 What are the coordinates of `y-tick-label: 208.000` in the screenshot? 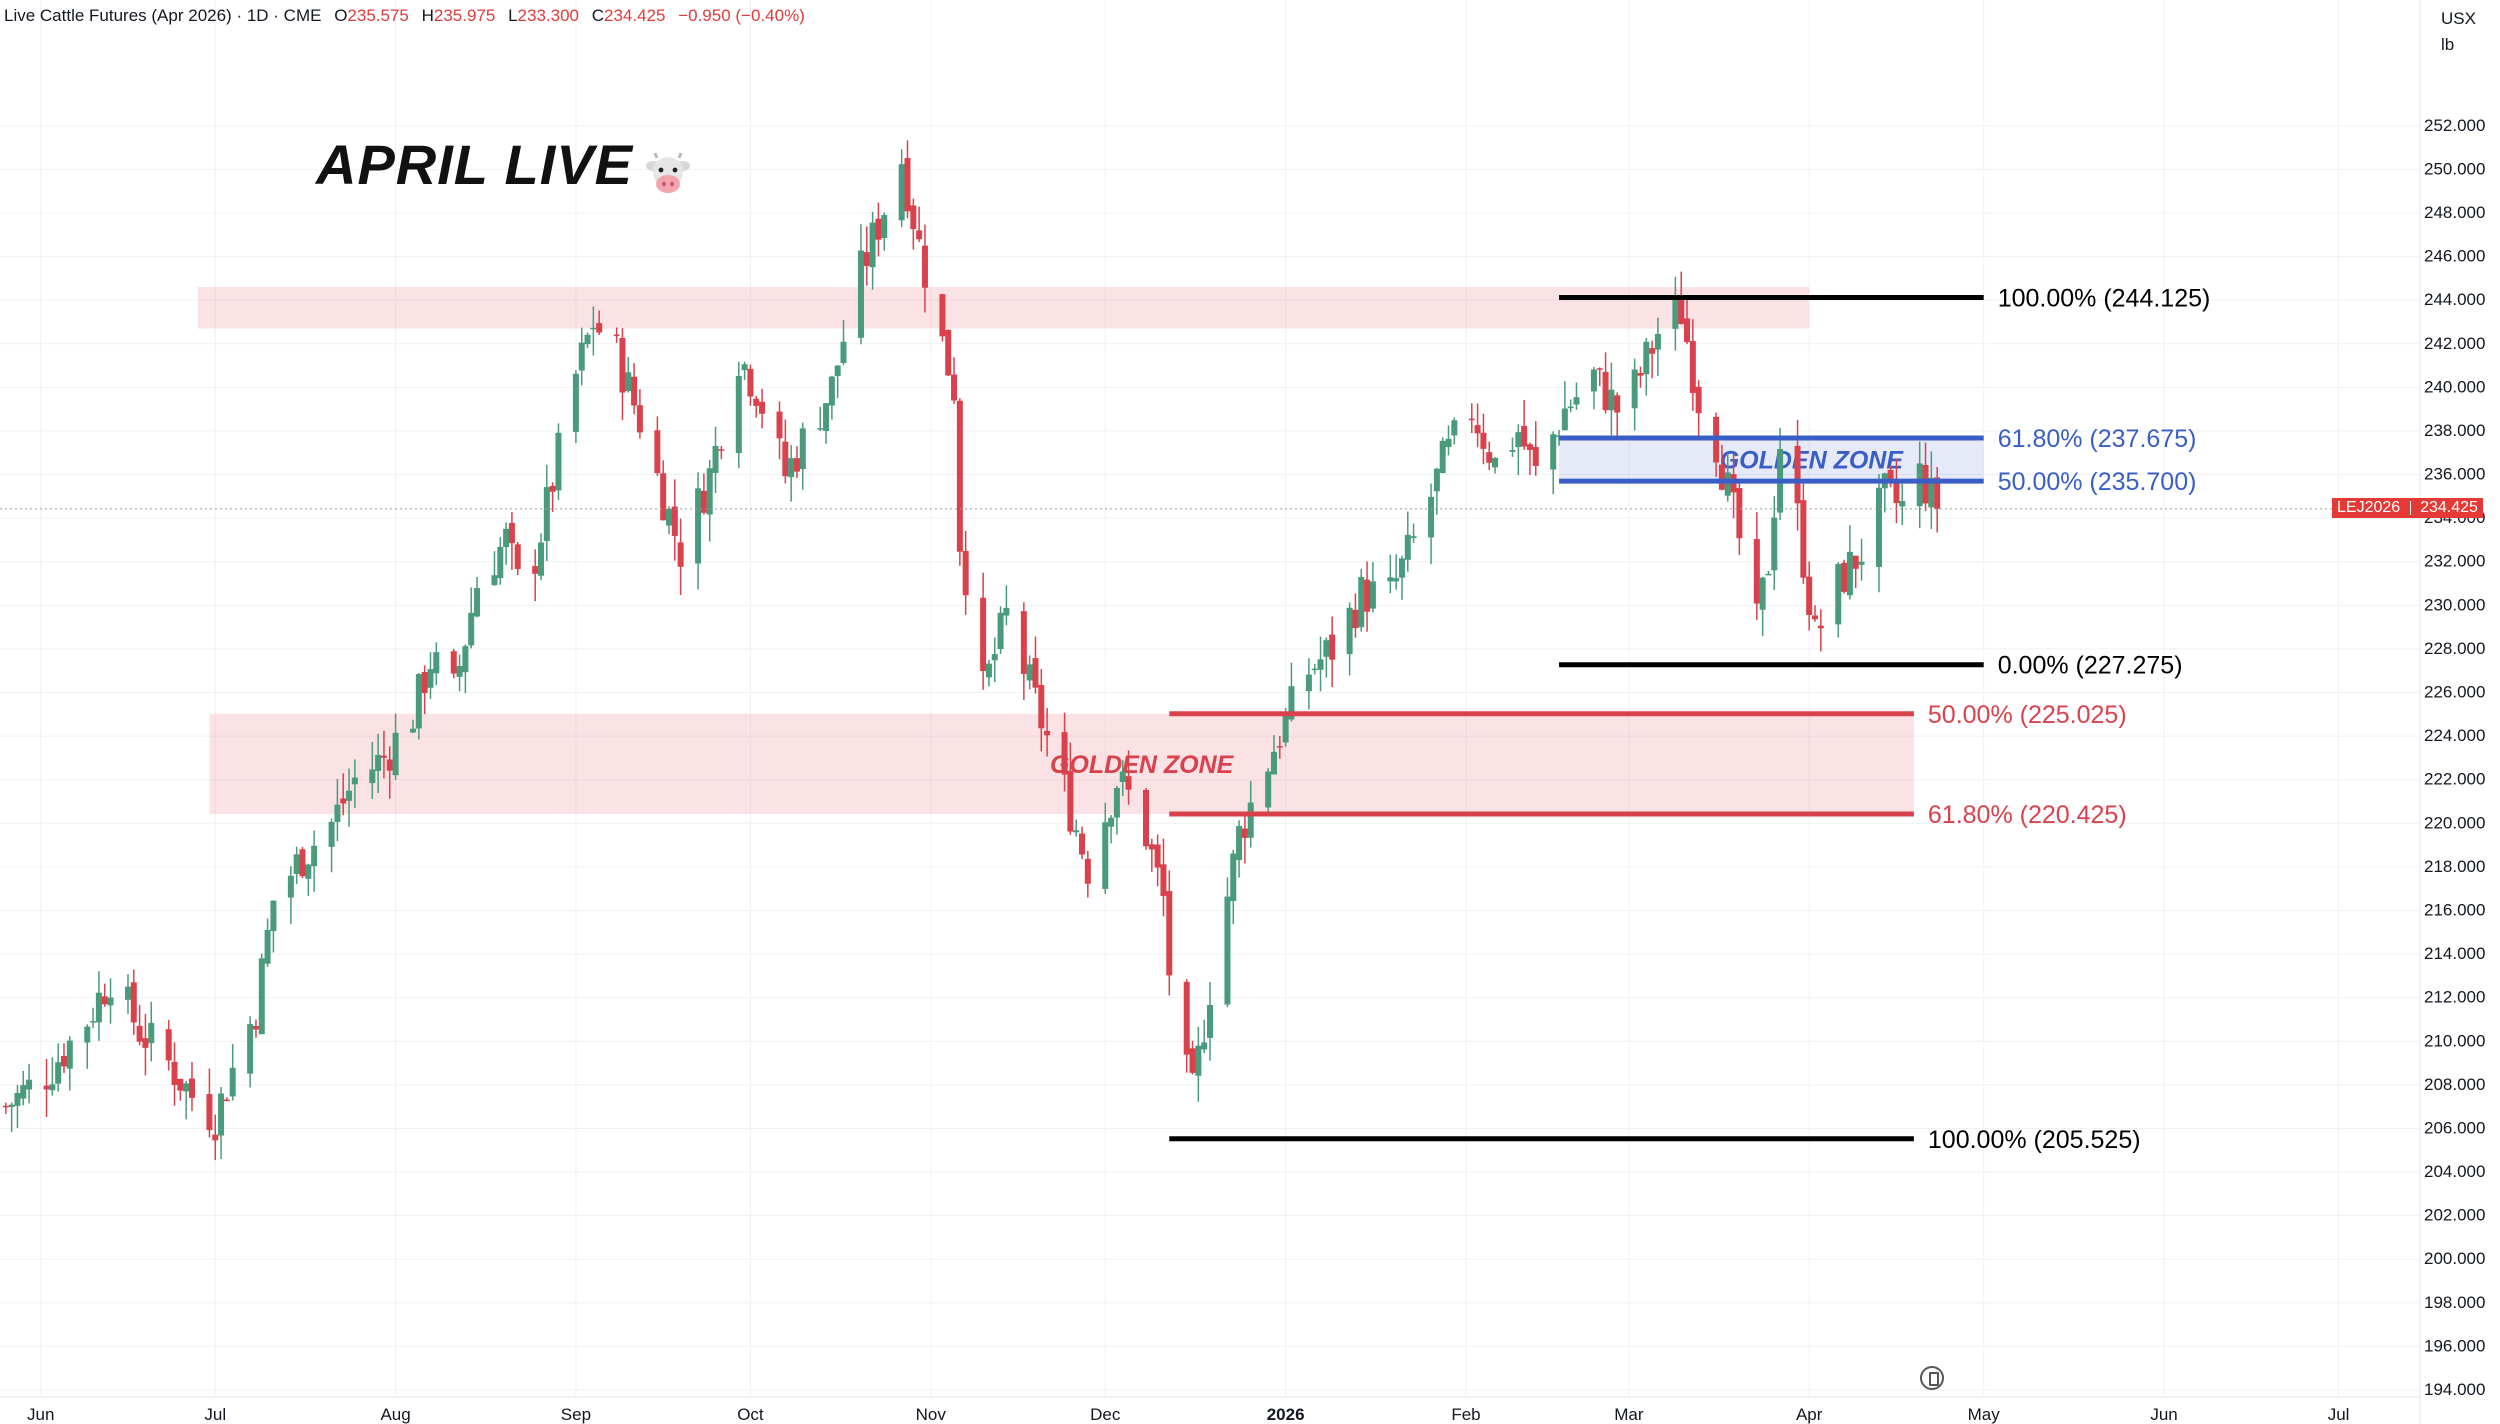 It's located at (2454, 1084).